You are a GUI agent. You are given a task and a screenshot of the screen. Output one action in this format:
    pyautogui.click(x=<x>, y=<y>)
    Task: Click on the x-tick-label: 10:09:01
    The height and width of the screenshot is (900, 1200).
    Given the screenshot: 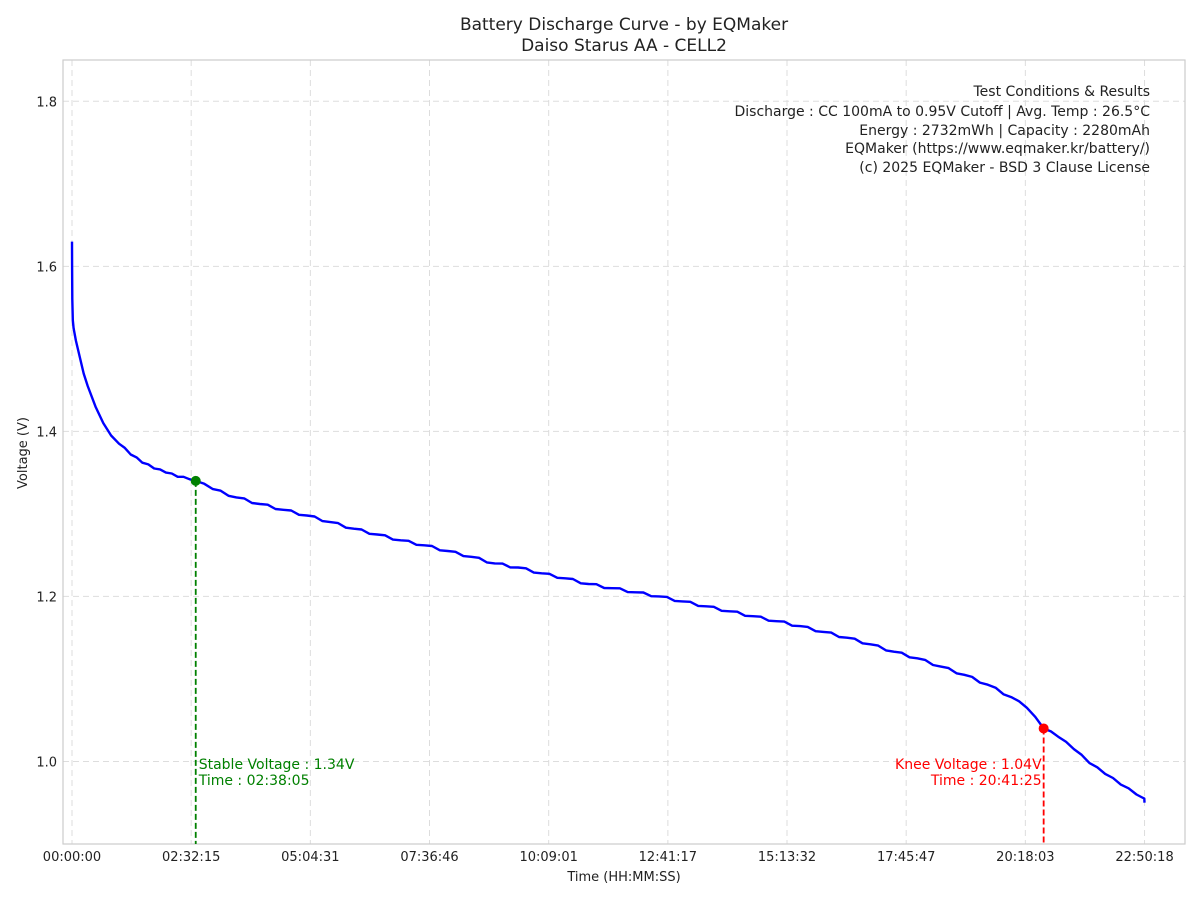 What is the action you would take?
    pyautogui.click(x=548, y=857)
    